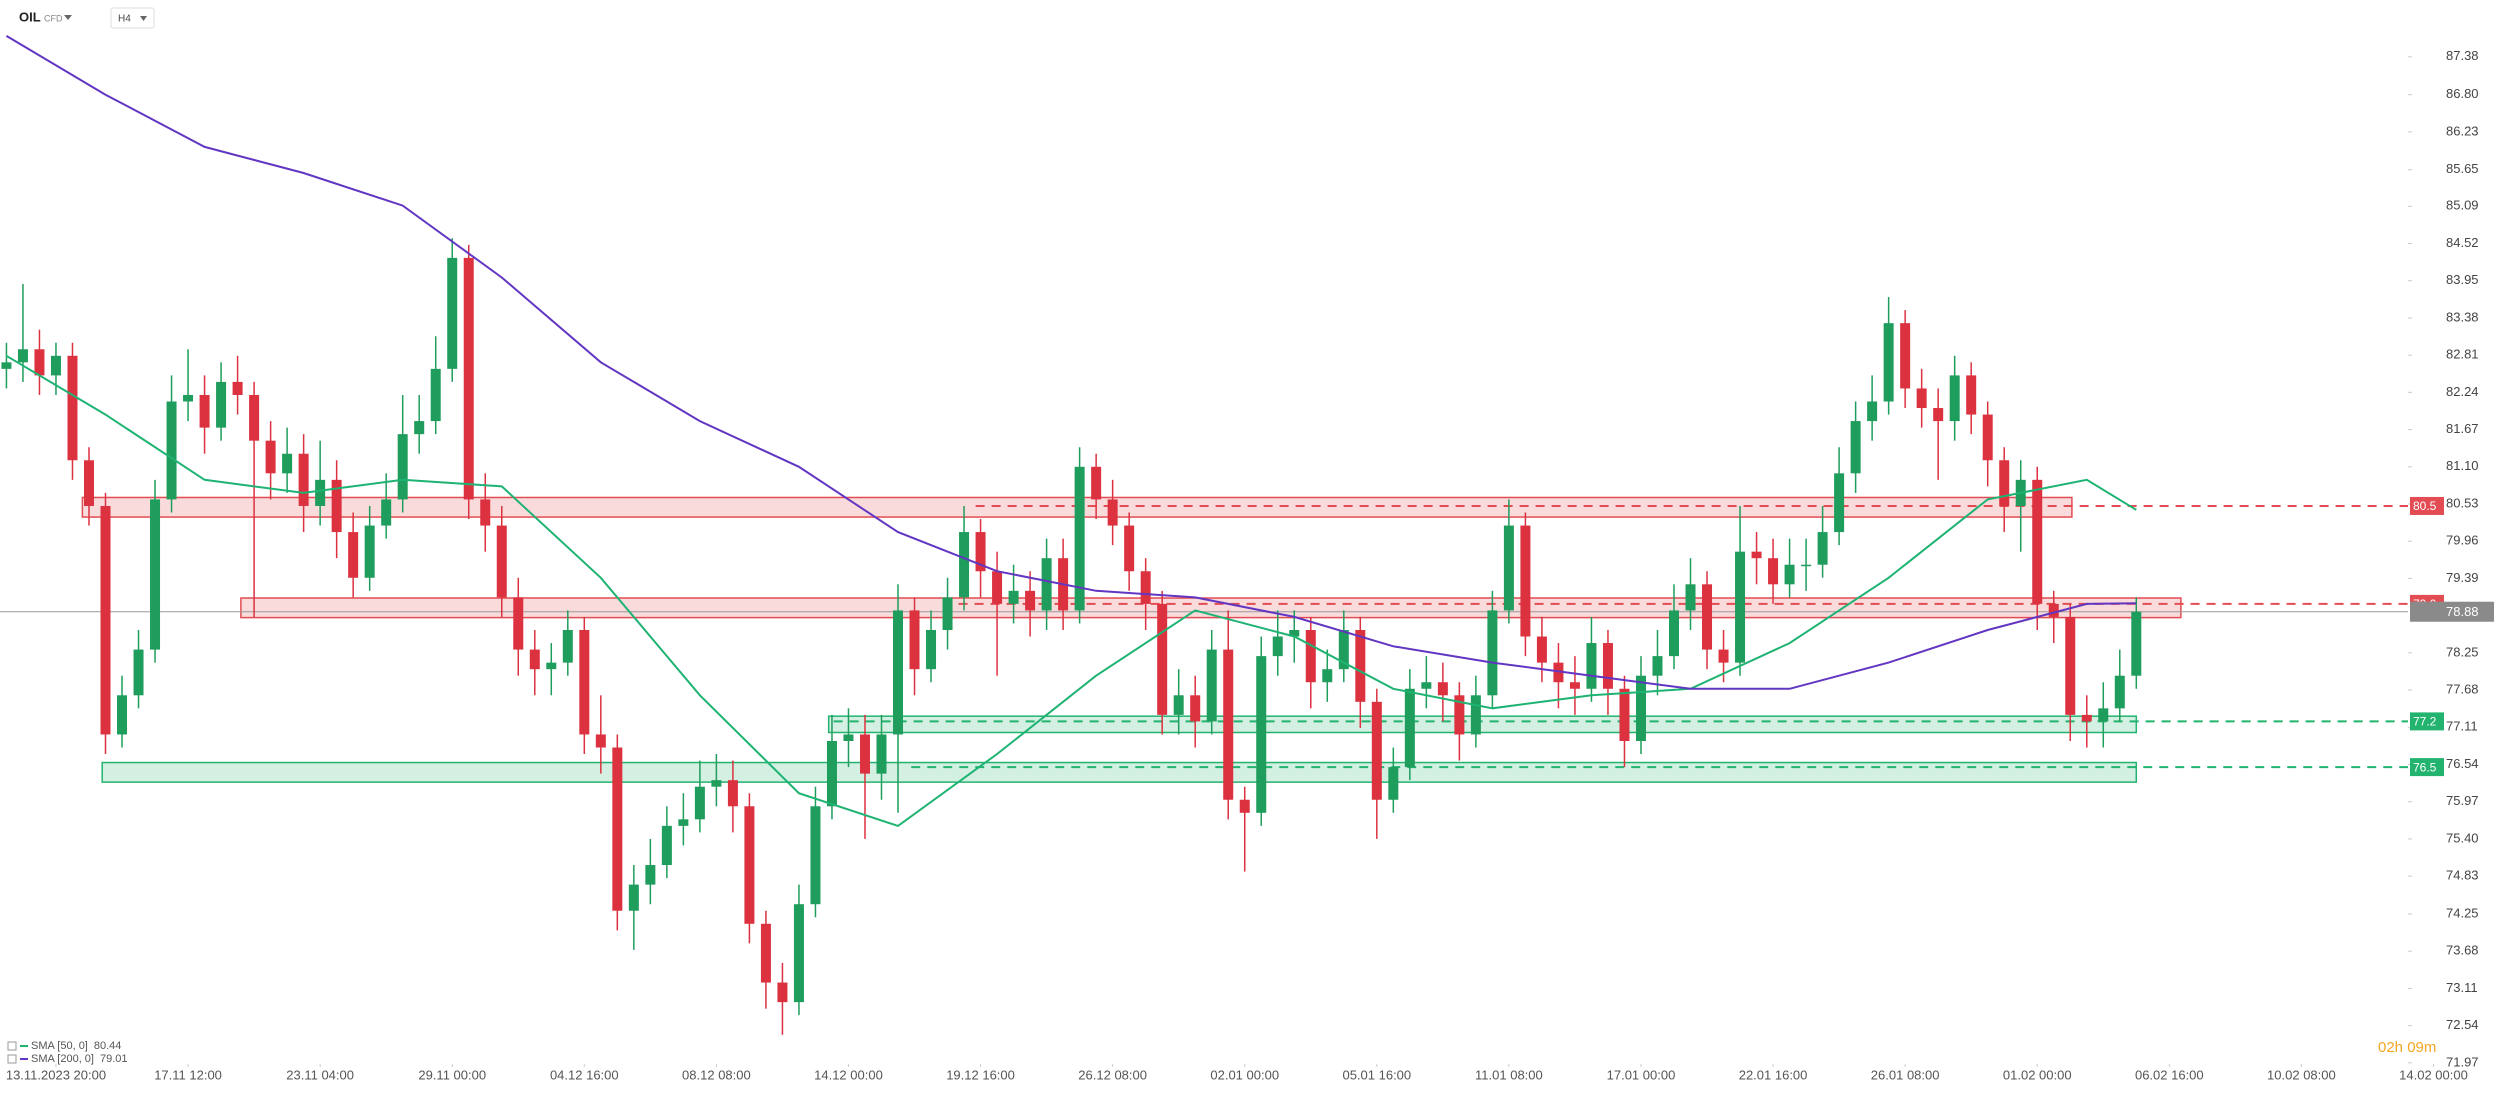 The width and height of the screenshot is (2506, 1093). I want to click on legend-value: 79.01, so click(114, 1059).